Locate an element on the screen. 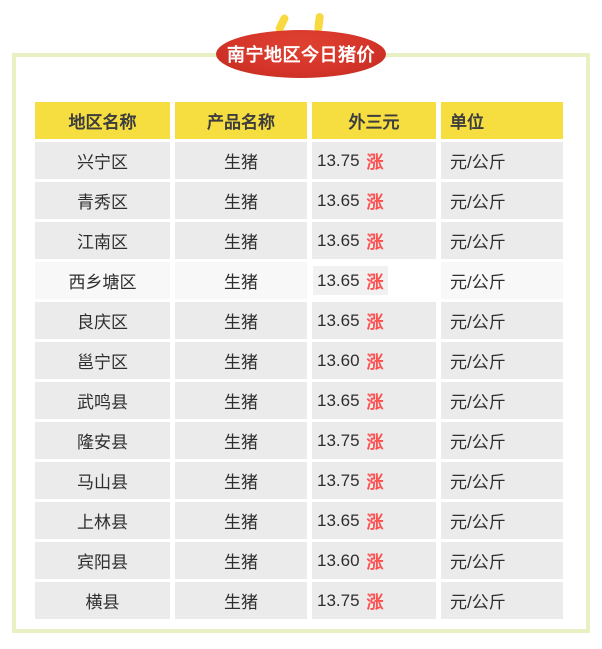  title-badge: 南宁地区今日猪价 is located at coordinates (301, 45).